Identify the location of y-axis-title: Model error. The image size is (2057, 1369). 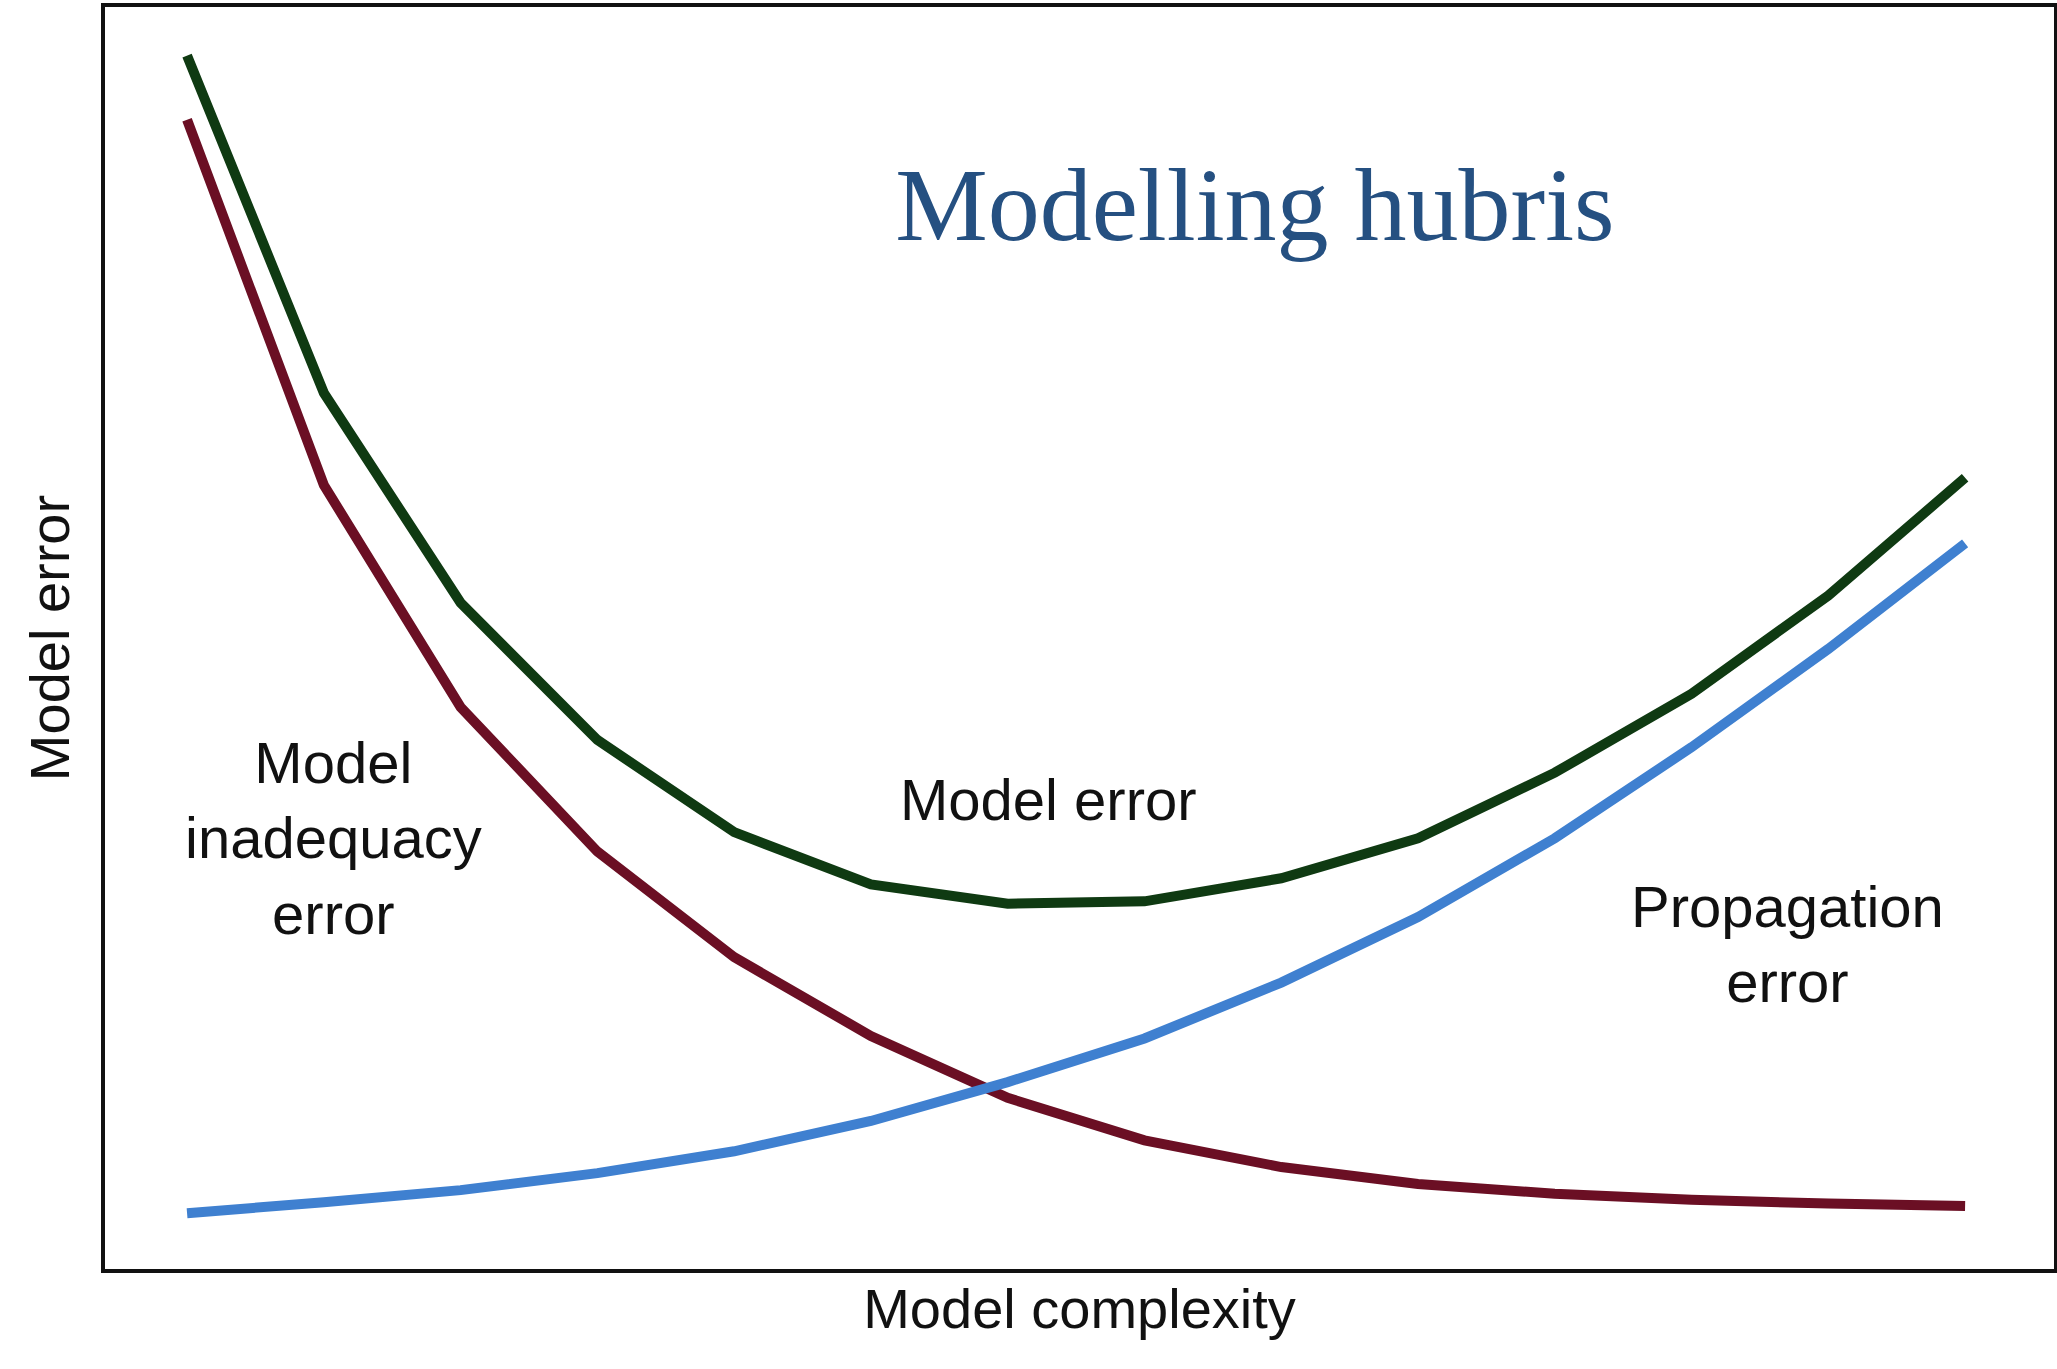
(50, 638).